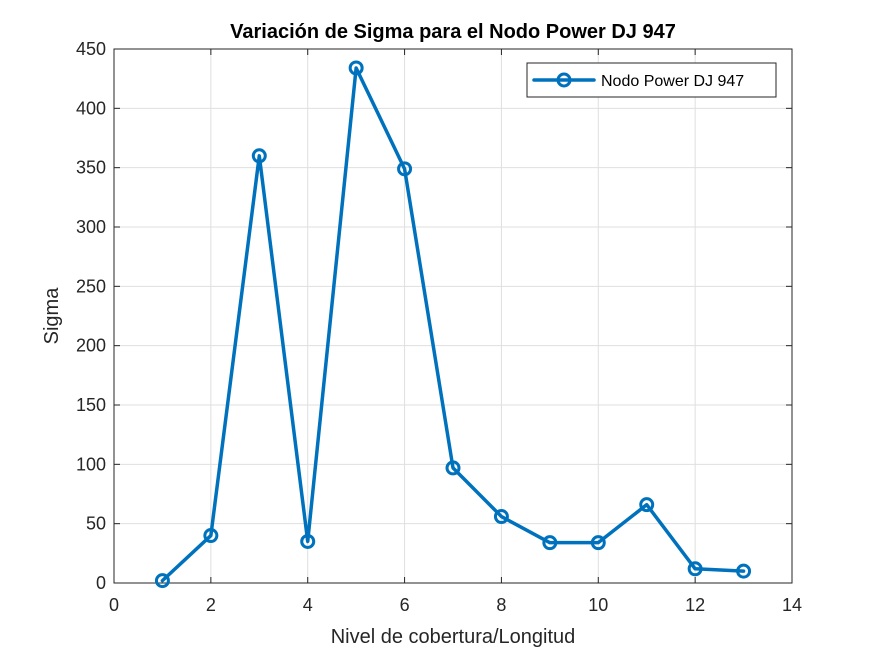  What do you see at coordinates (91, 464) in the screenshot?
I see `y-tick-label: 100` at bounding box center [91, 464].